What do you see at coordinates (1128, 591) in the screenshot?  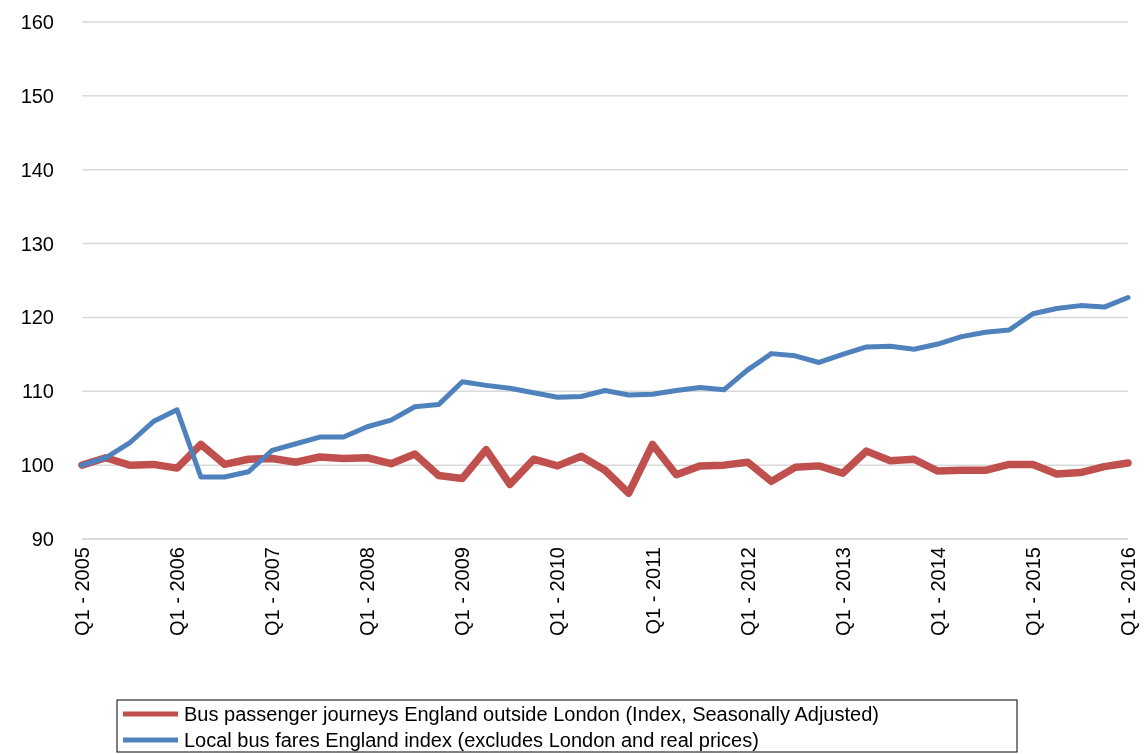 I see `x-tick-label: Q1 - 2016` at bounding box center [1128, 591].